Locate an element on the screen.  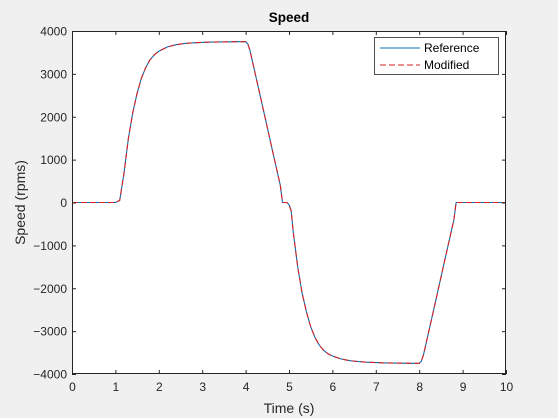
legend-box is located at coordinates (436, 56).